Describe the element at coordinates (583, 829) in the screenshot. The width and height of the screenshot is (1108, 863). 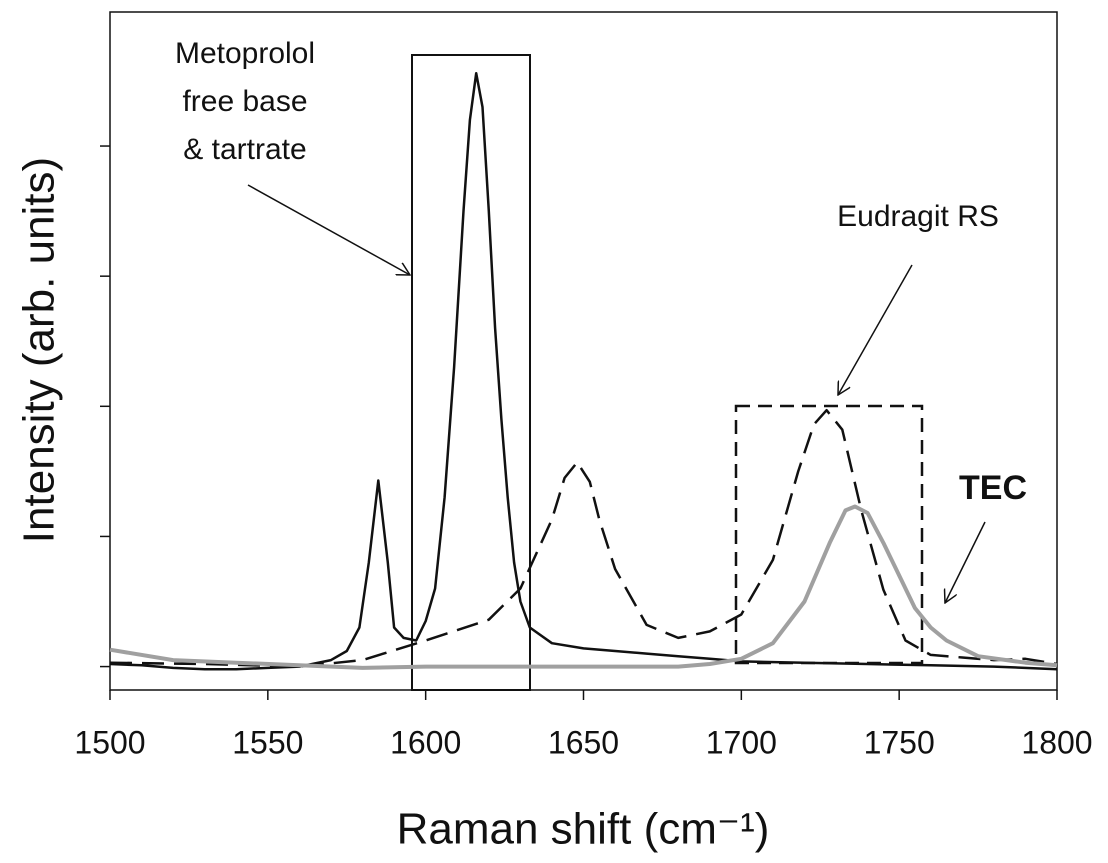
I see `x-axis-label: Raman shift (cm⁻¹)` at that location.